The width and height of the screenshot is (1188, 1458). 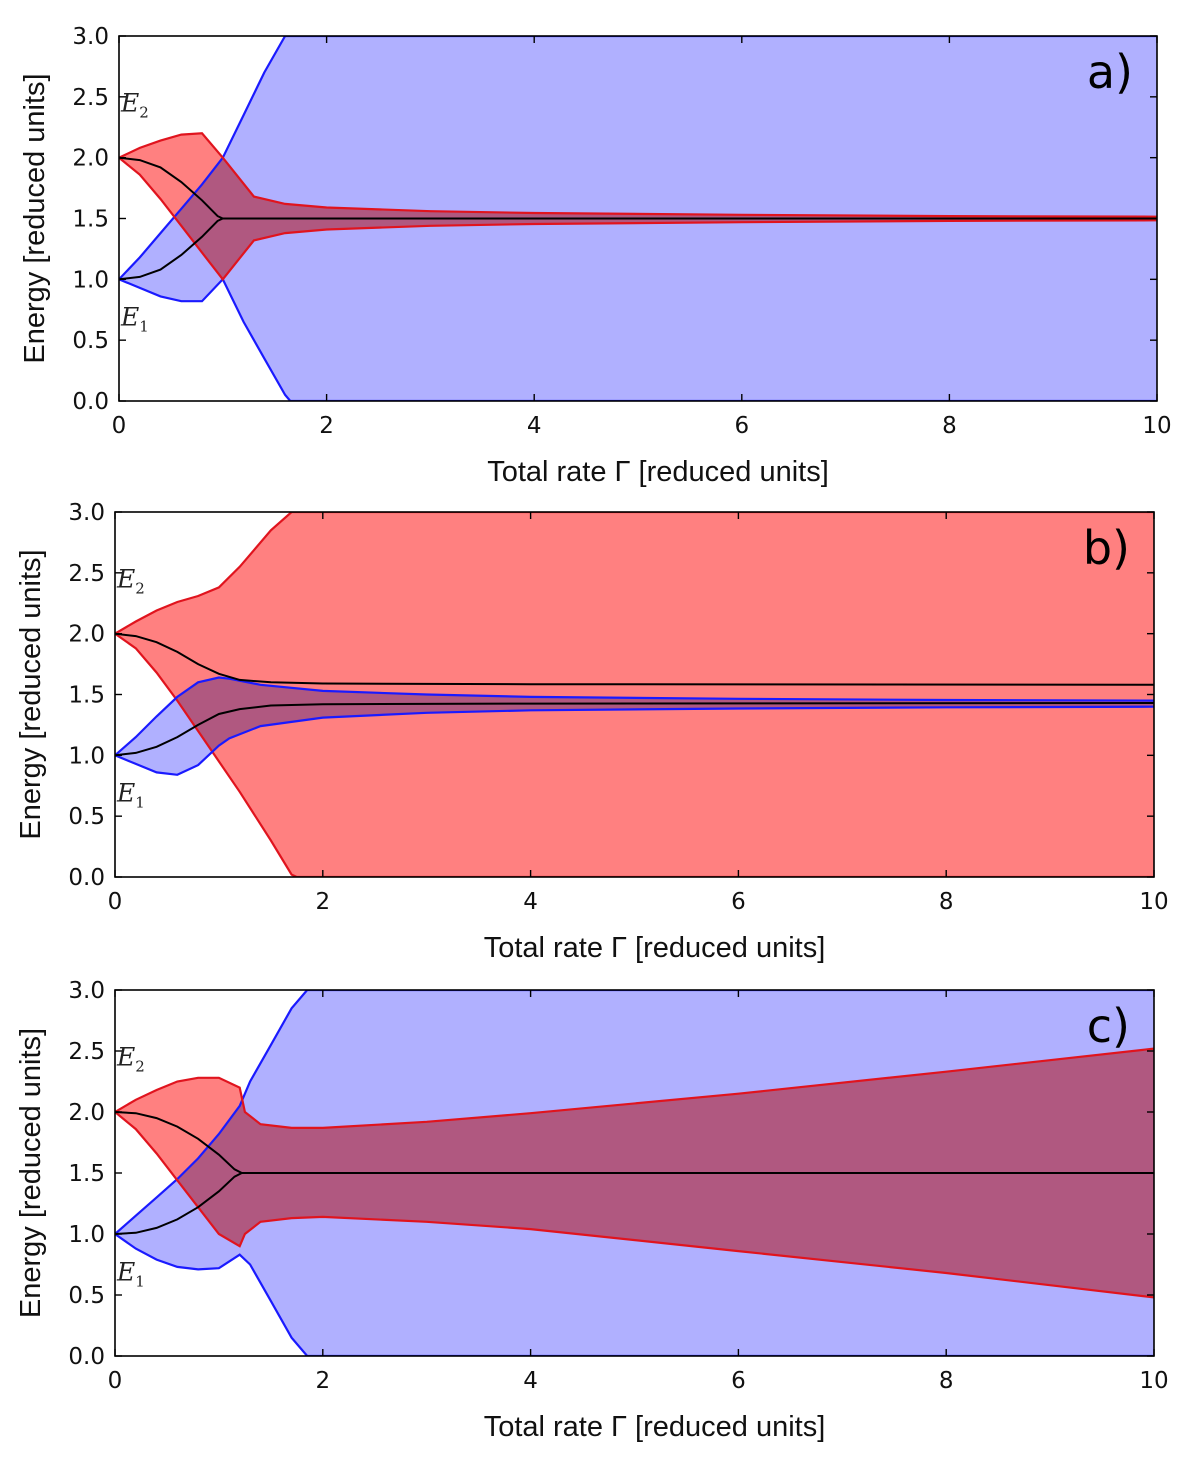 I want to click on red-band-fill, so click(x=638, y=206).